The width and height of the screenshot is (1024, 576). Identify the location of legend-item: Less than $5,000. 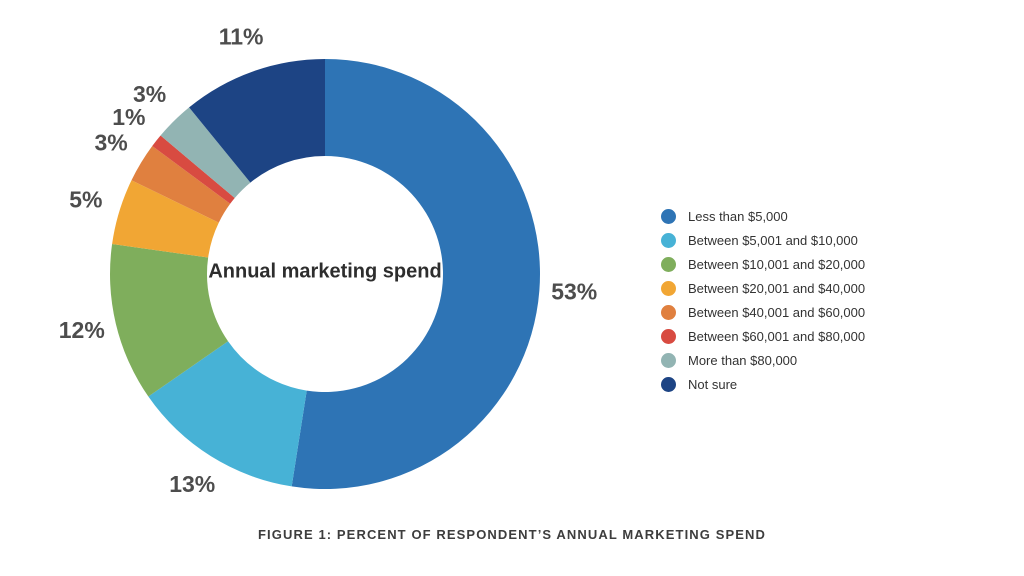
(763, 216).